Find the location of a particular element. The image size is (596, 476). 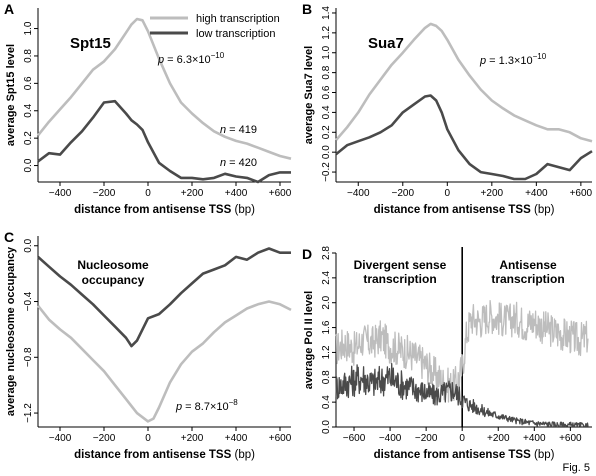

annotation: p = 6.3×10−10 is located at coordinates (191, 58).